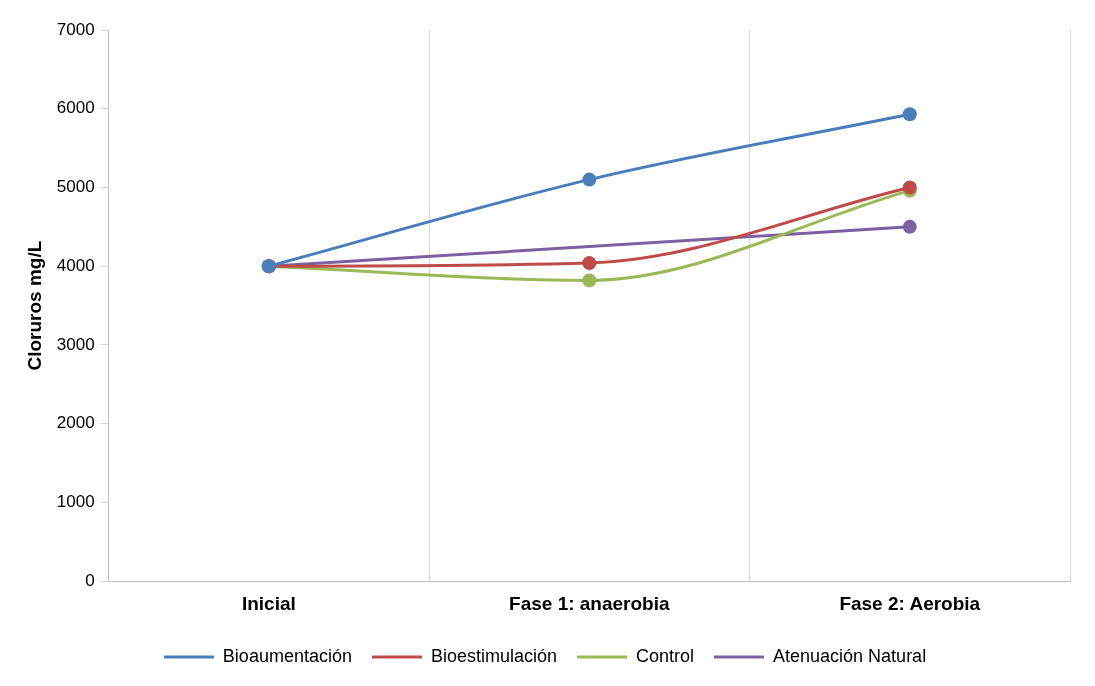  I want to click on y-tick-label: 3000, so click(75, 344).